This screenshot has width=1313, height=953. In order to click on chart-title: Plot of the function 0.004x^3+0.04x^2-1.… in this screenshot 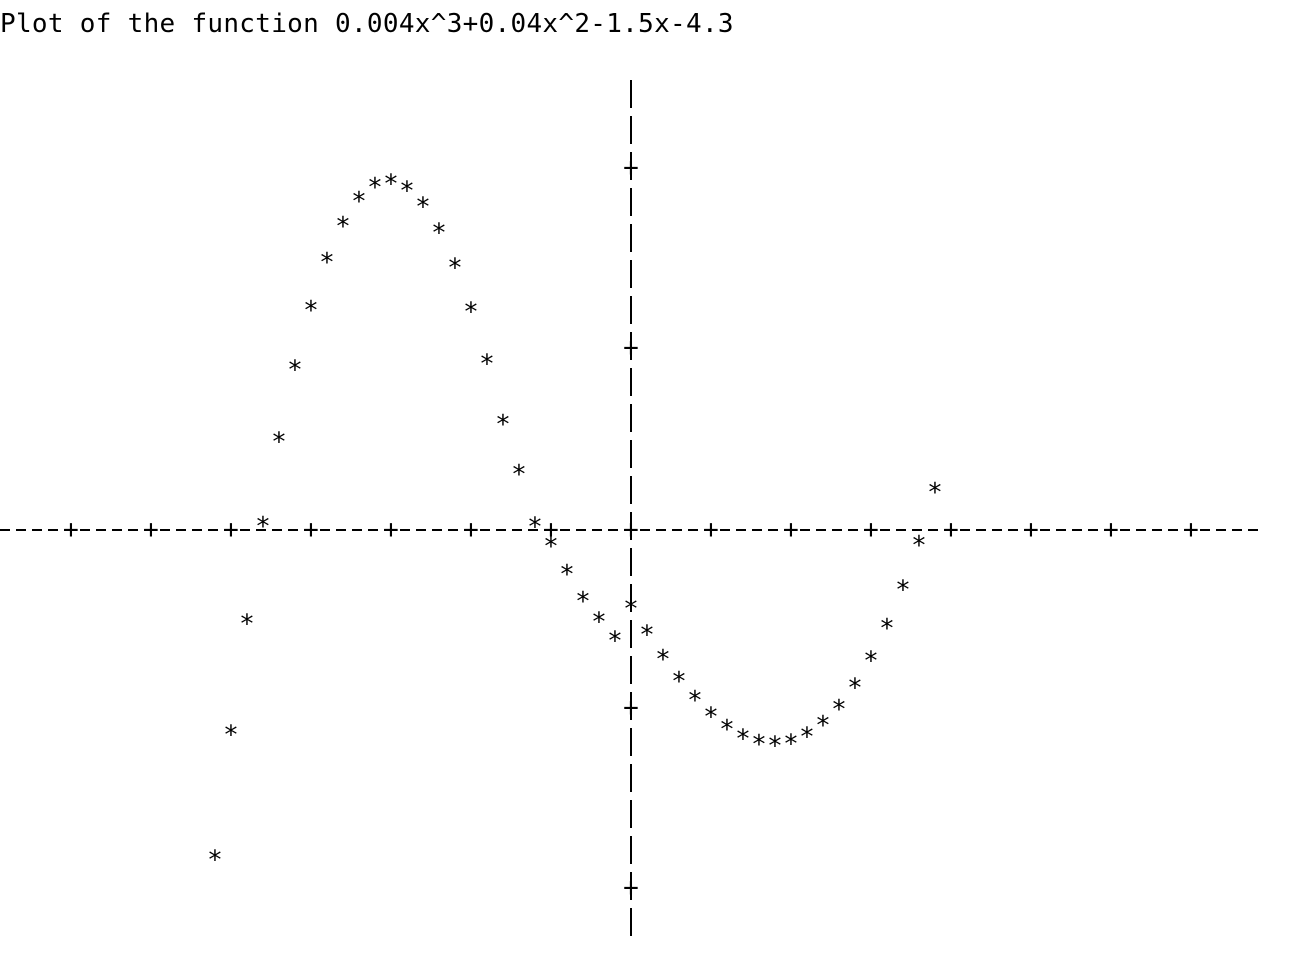, I will do `click(367, 24)`.